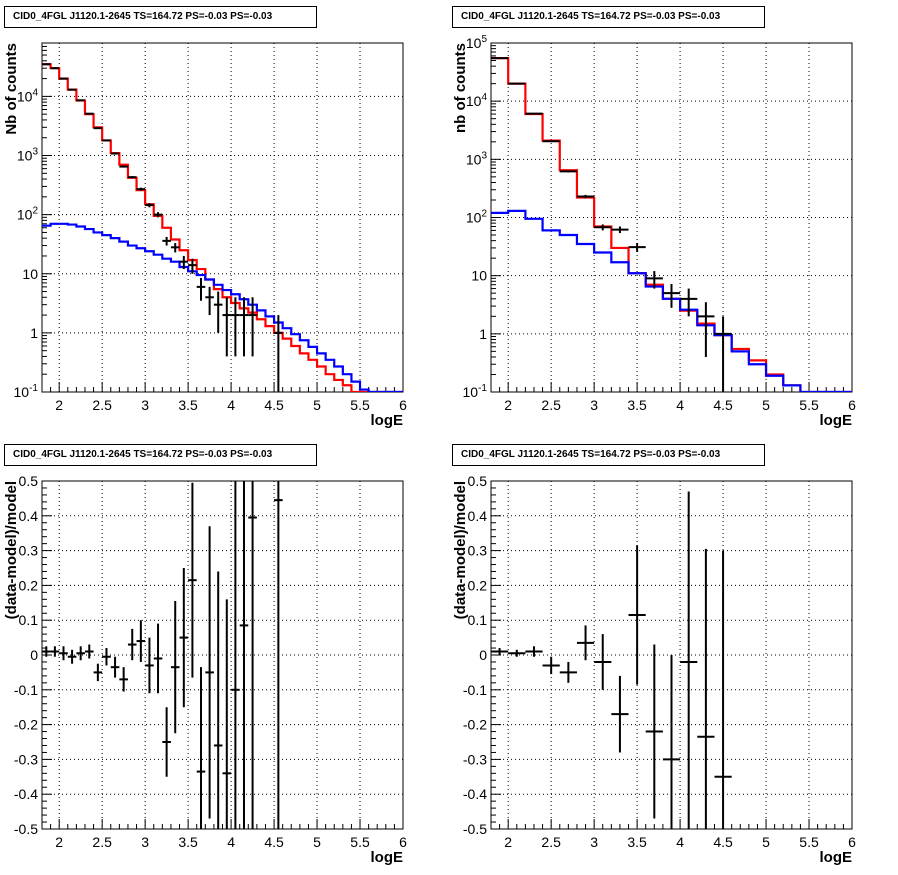 This screenshot has width=898, height=875. What do you see at coordinates (29, 551) in the screenshot?
I see `y-tick-label: 0.3` at bounding box center [29, 551].